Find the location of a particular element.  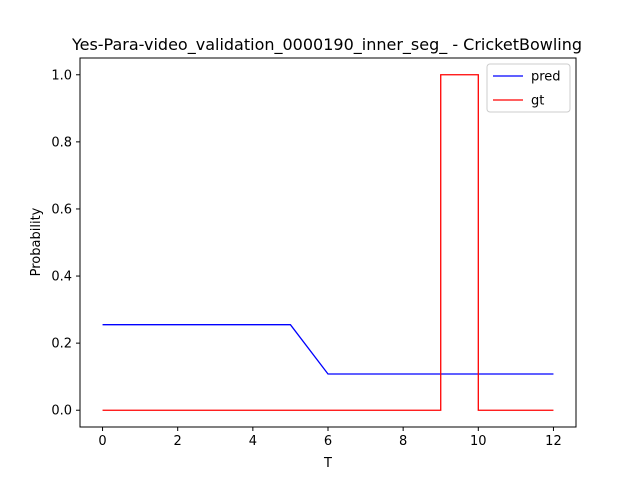

x-axis-label: T is located at coordinates (327, 463).